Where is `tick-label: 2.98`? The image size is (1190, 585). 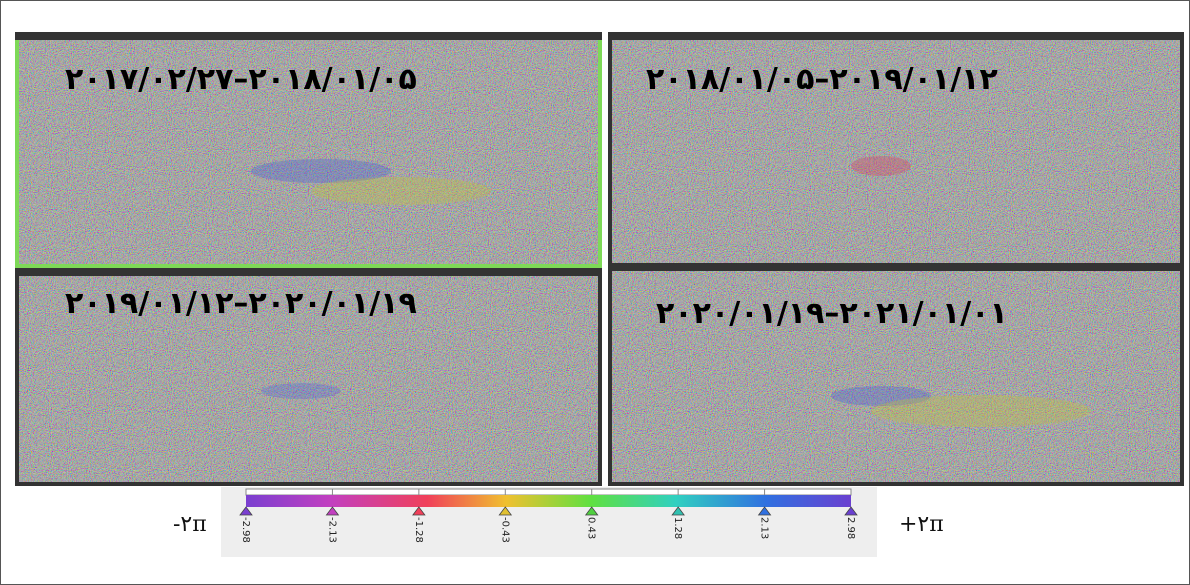 tick-label: 2.98 is located at coordinates (850, 528).